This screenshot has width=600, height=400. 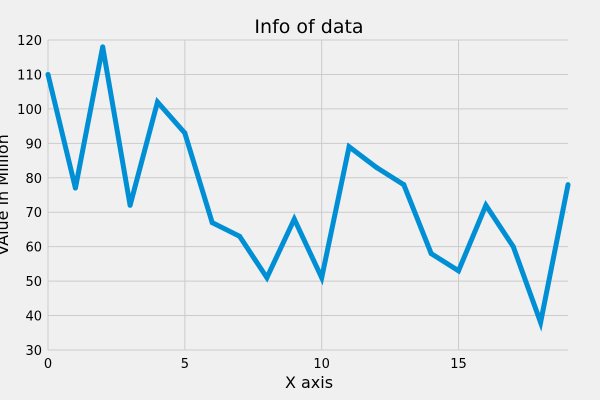 What do you see at coordinates (33, 248) in the screenshot?
I see `y-tick-label: 60` at bounding box center [33, 248].